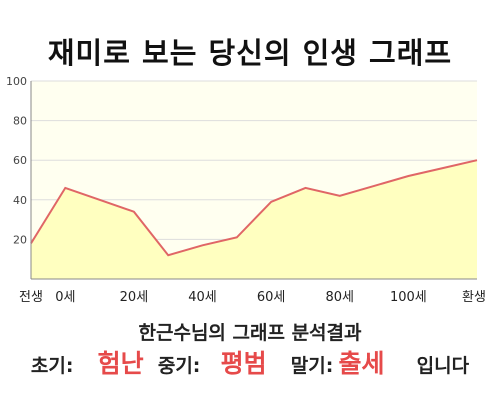 This screenshot has width=500, height=400. Describe the element at coordinates (20, 121) in the screenshot. I see `y-tick-label: 80` at that location.